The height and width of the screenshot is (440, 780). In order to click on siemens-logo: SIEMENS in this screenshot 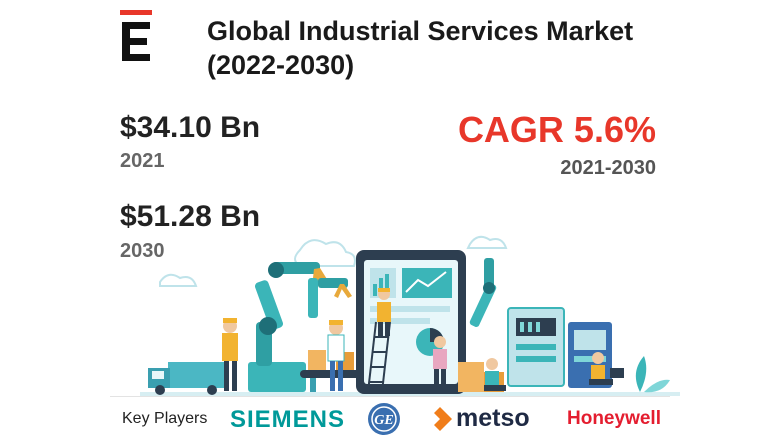, I will do `click(288, 419)`.